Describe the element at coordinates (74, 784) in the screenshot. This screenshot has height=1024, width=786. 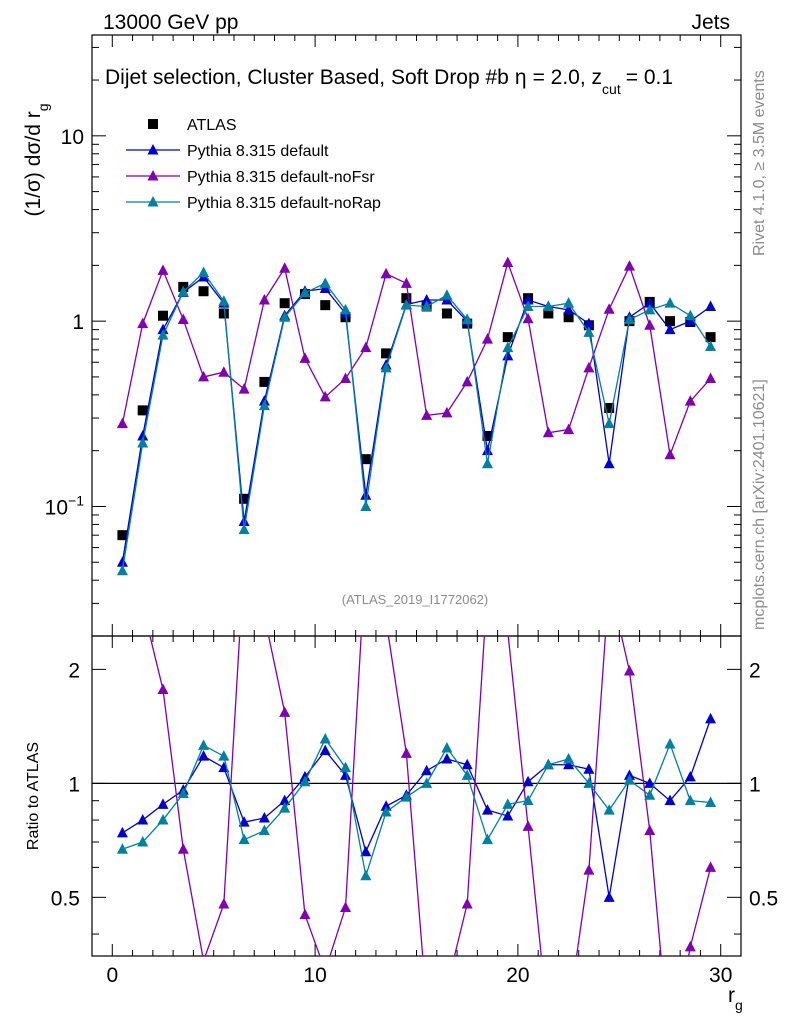
I see `ratio-y-tick-label: 1` at that location.